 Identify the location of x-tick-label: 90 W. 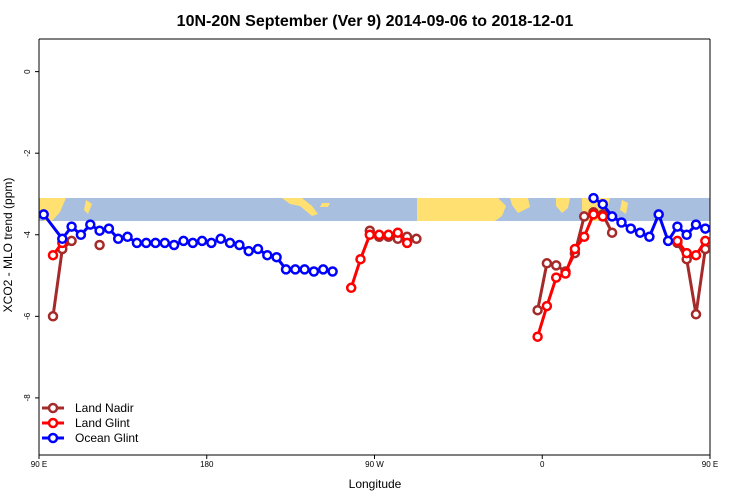
(374, 464).